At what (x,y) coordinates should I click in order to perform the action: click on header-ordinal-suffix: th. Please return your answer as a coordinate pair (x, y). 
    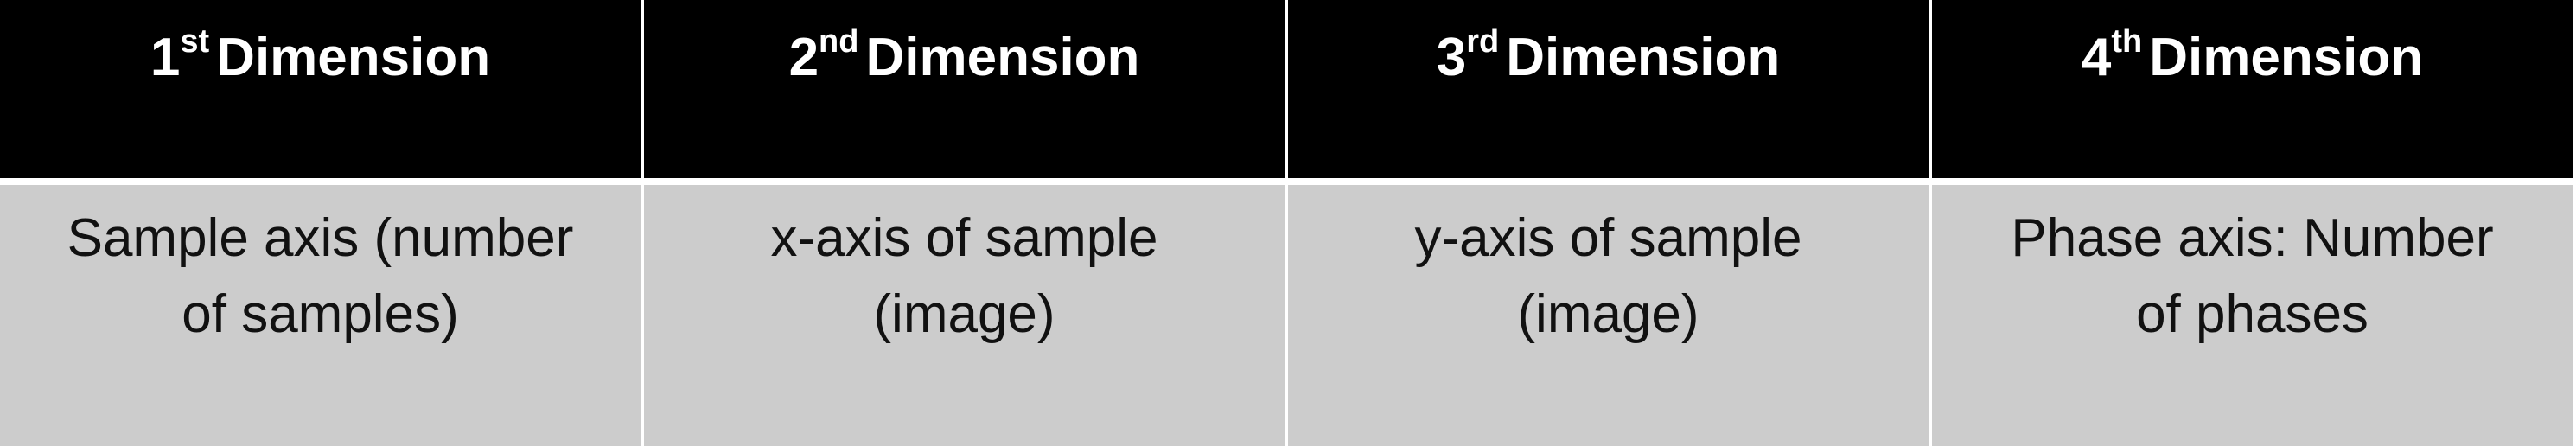
    Looking at the image, I should click on (2127, 41).